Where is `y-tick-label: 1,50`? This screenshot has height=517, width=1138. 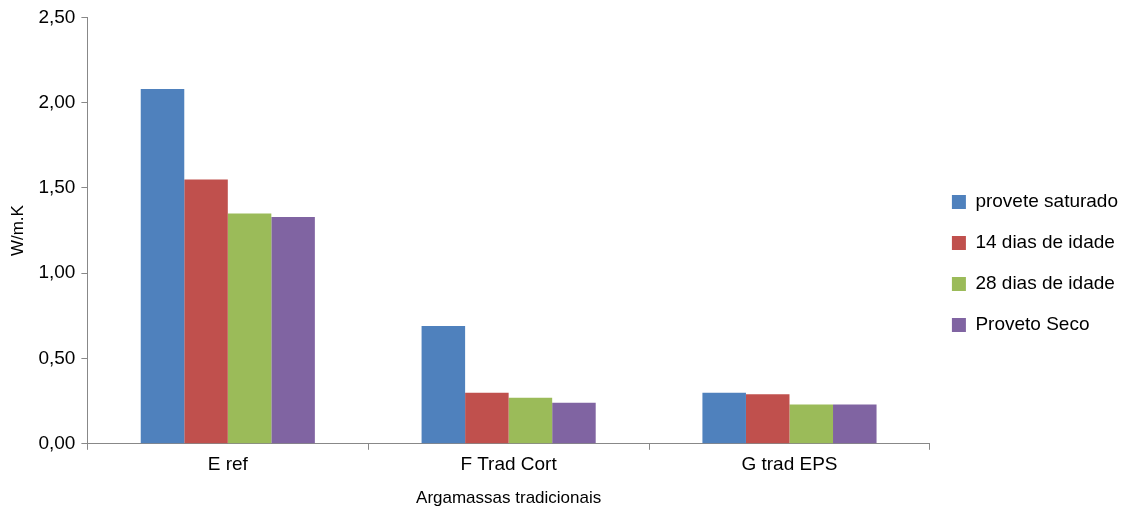
y-tick-label: 1,50 is located at coordinates (57, 187).